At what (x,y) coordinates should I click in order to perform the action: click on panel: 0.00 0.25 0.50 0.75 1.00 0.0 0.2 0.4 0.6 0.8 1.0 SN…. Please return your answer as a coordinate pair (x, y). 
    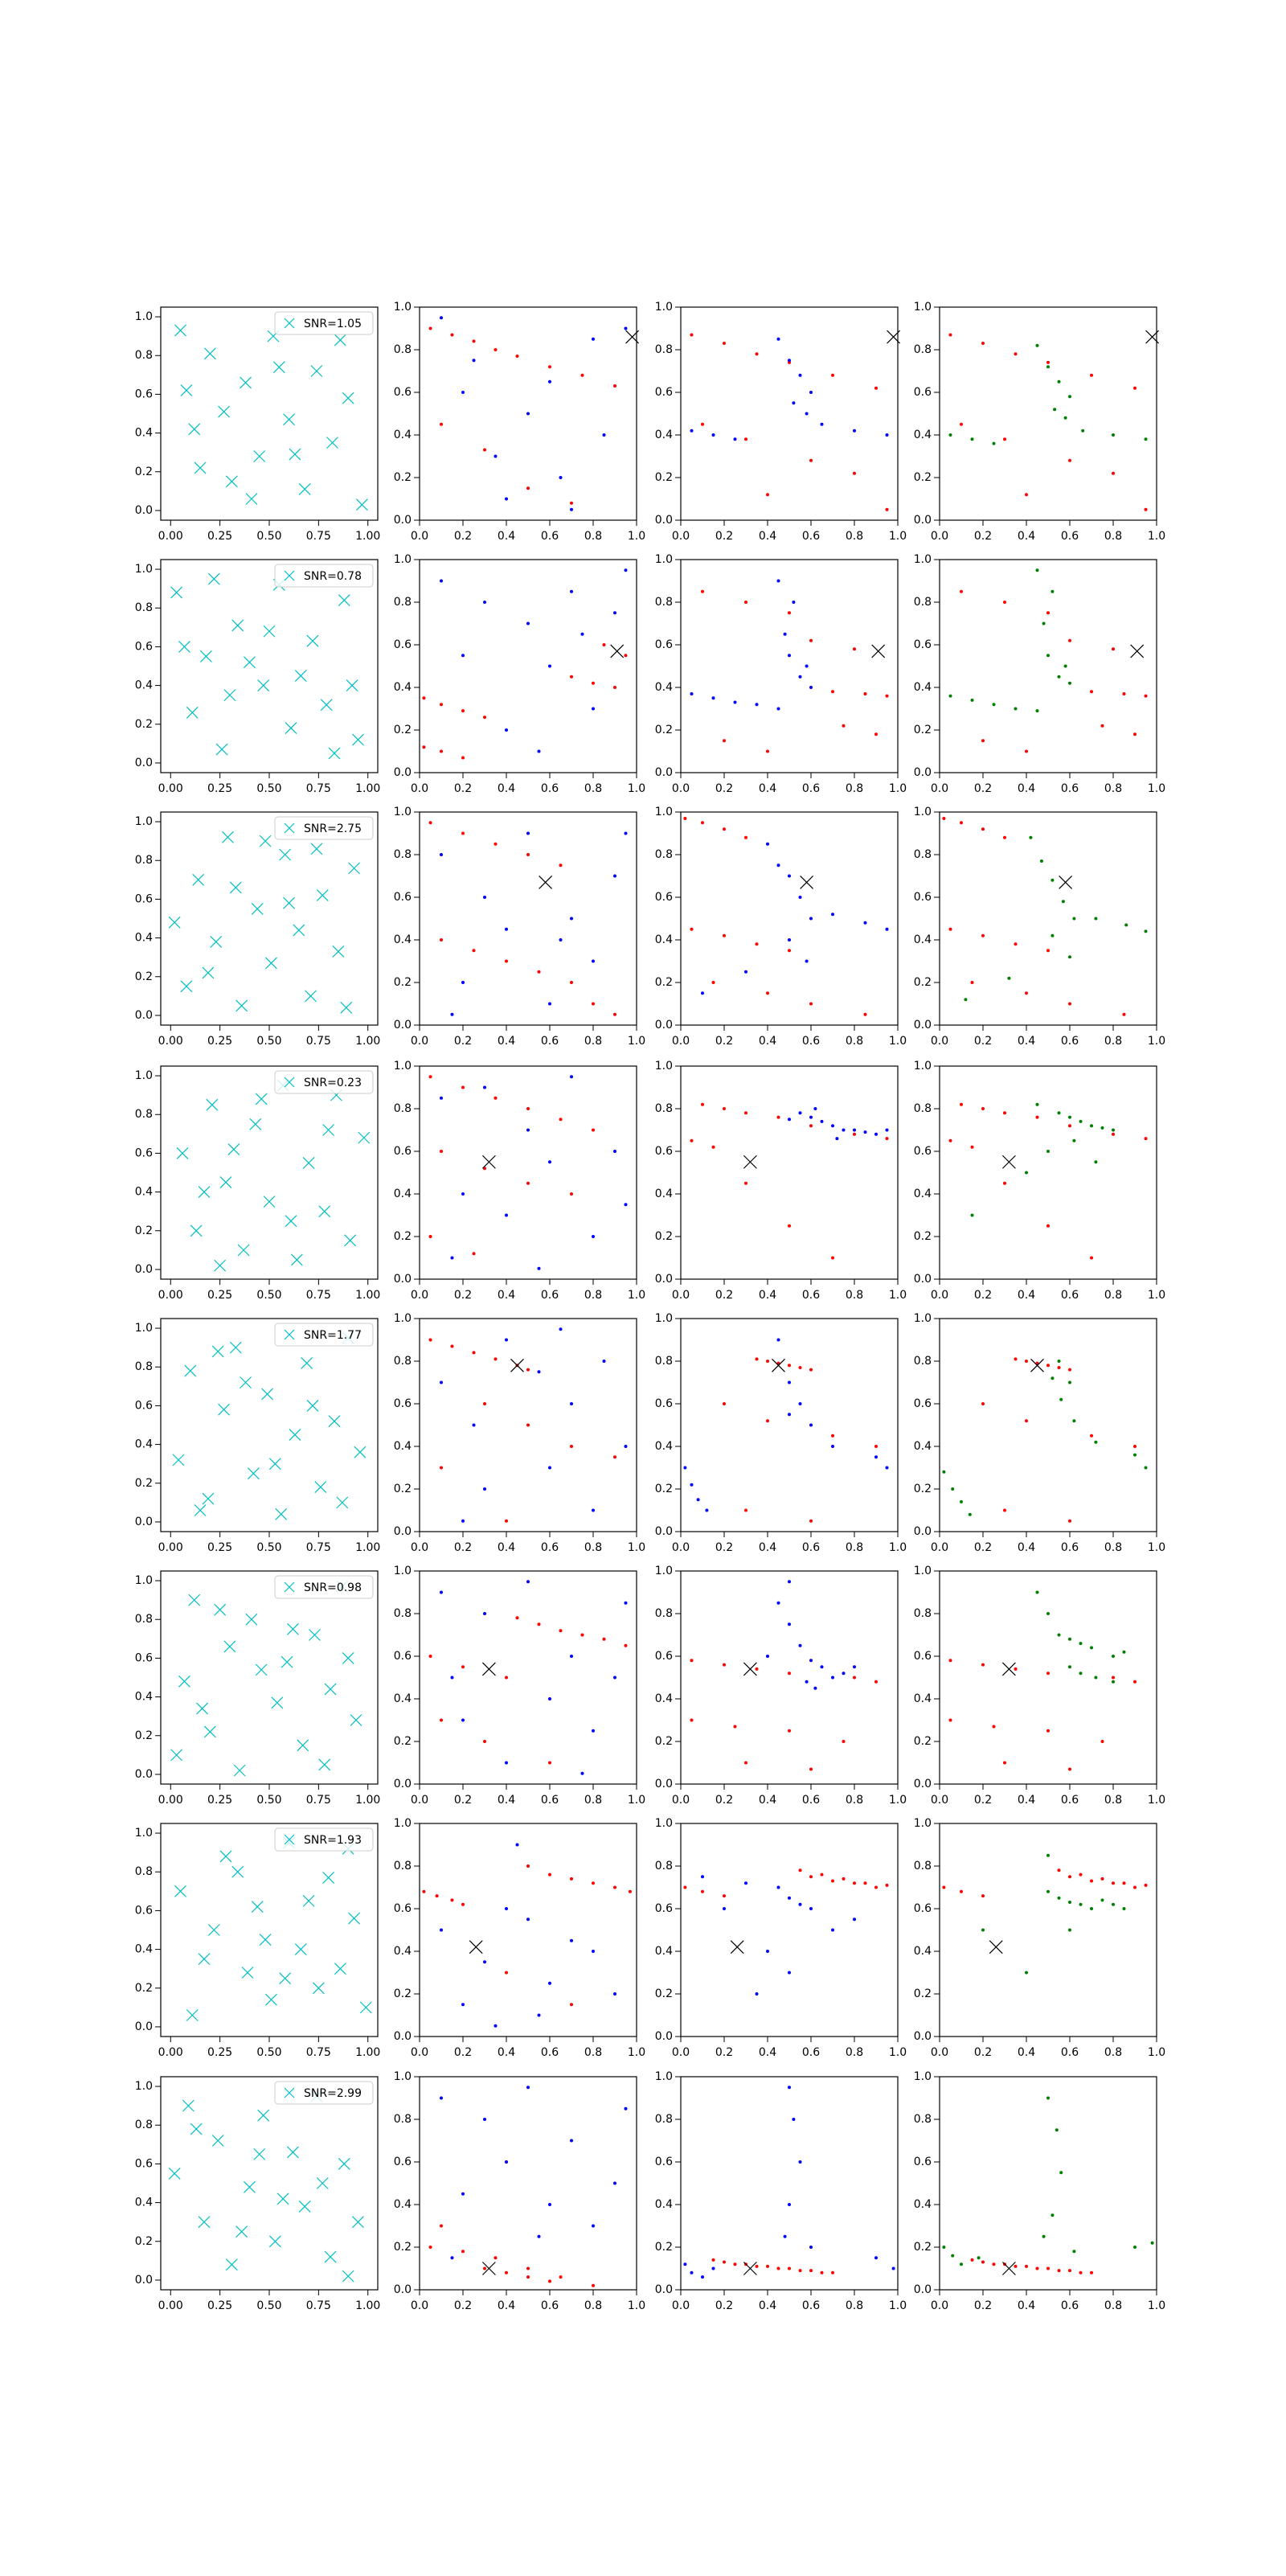
    Looking at the image, I should click on (257, 1183).